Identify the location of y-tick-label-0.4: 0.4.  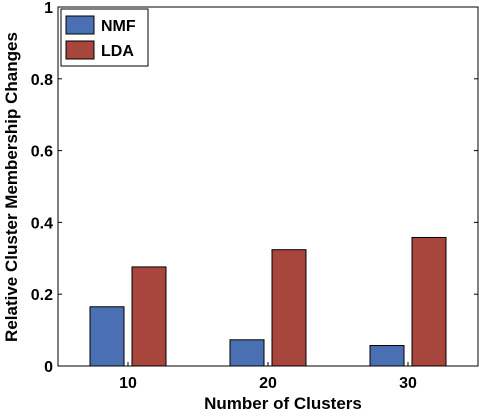
(42, 223).